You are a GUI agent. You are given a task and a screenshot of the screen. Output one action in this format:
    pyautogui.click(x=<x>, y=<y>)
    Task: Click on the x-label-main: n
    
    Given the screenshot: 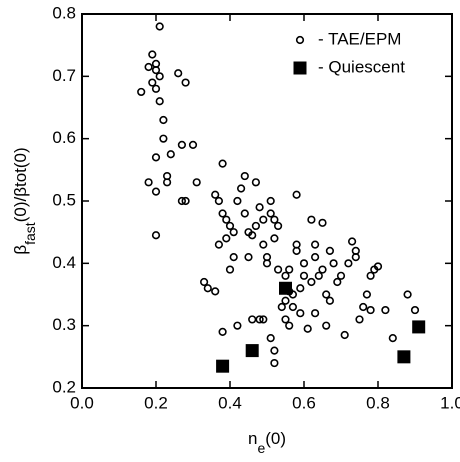 What is the action you would take?
    pyautogui.click(x=252, y=438)
    